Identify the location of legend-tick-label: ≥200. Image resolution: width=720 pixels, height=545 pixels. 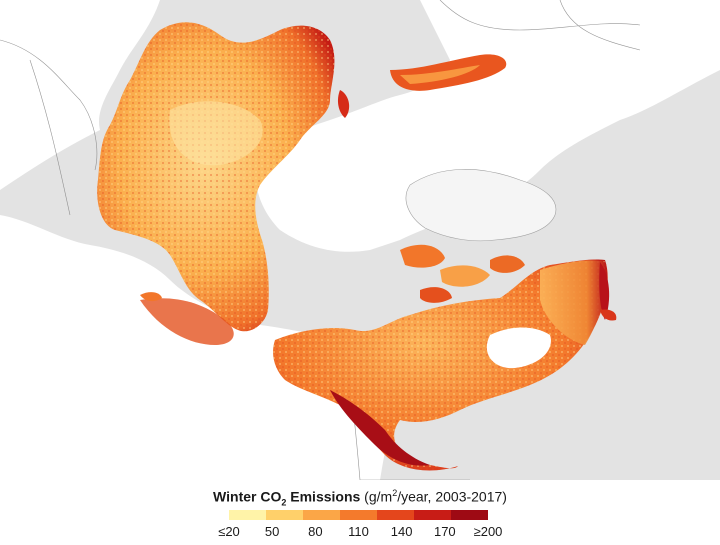
(488, 531).